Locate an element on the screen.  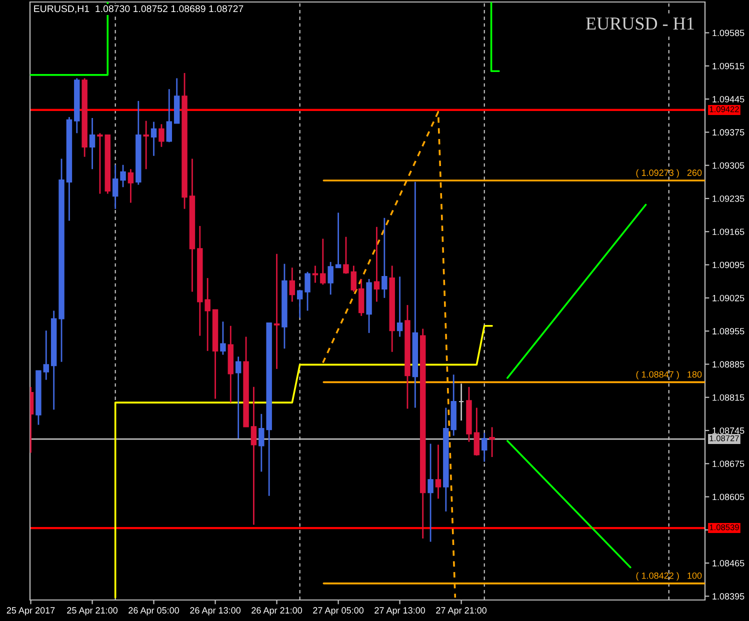
y-tick-label: 1.09585 is located at coordinates (728, 33).